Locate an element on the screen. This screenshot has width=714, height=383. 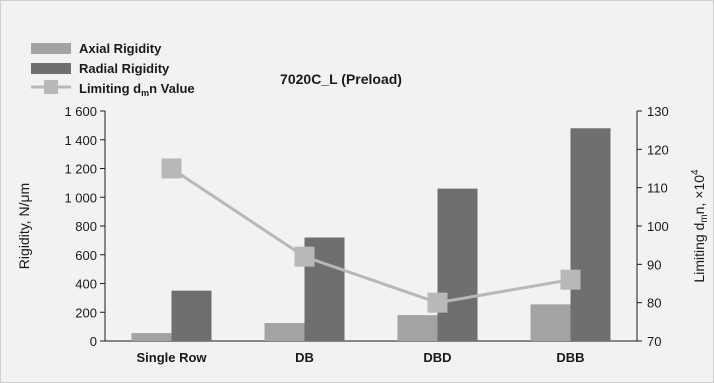
left-tick-label: 1 200 is located at coordinates (80, 169).